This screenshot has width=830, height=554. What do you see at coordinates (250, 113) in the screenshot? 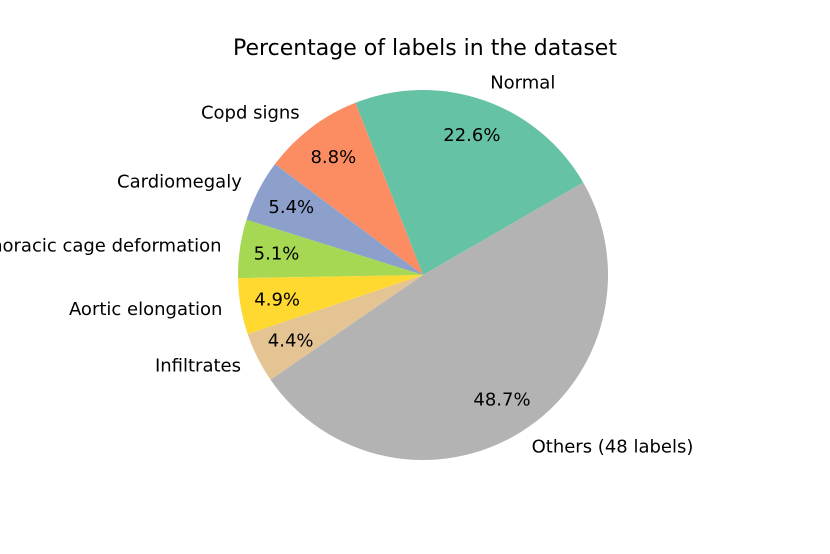
I see `slice-label-copd-signs: Copd signs` at bounding box center [250, 113].